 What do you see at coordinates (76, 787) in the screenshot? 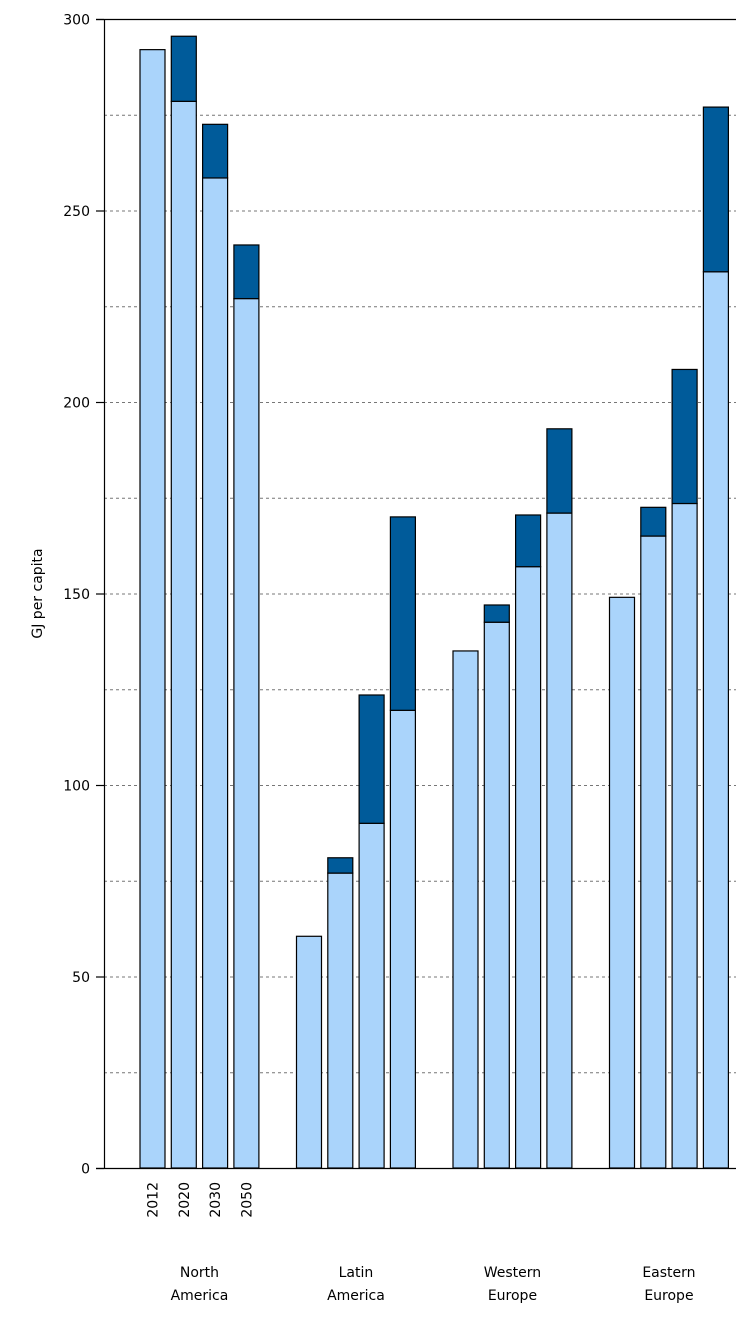
I see `y-tick-label: 100` at bounding box center [76, 787].